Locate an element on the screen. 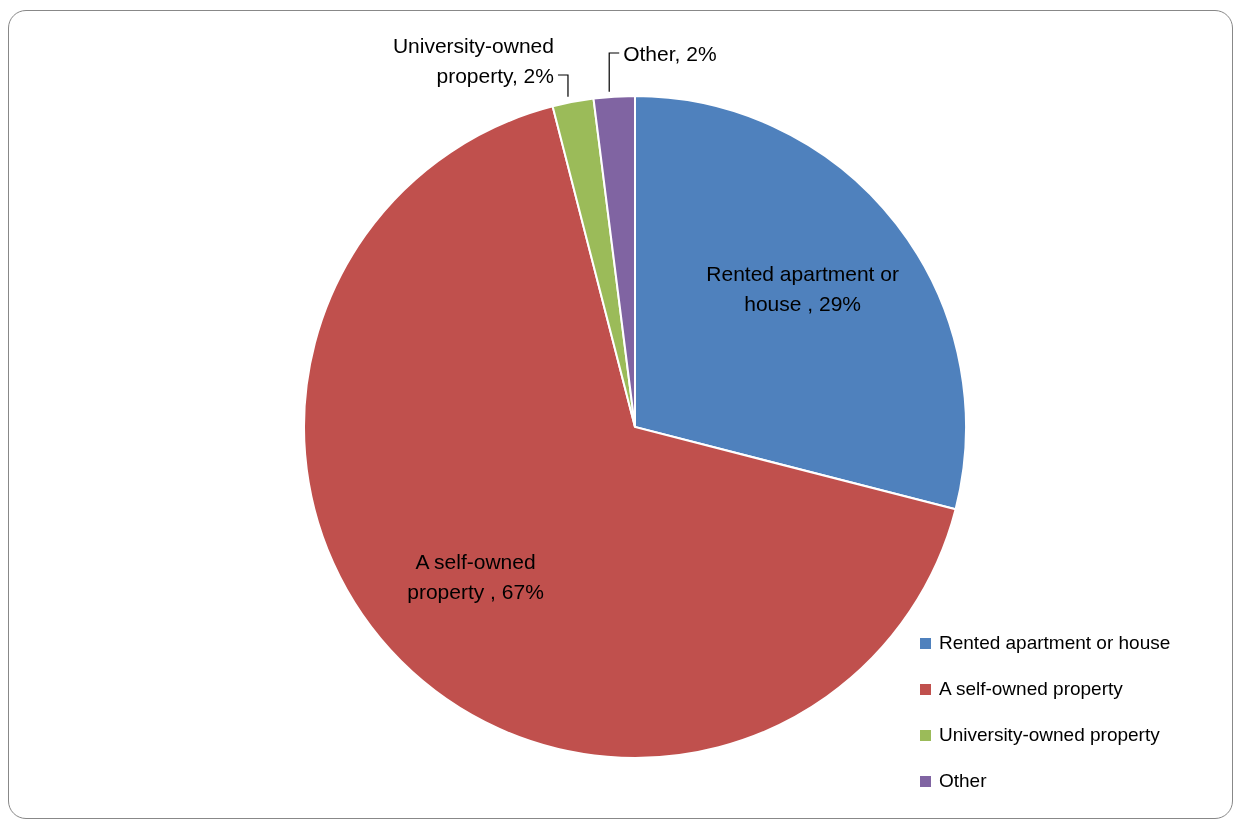 This screenshot has width=1243, height=823. data-label: Rented apartment or house , 29% is located at coordinates (802, 288).